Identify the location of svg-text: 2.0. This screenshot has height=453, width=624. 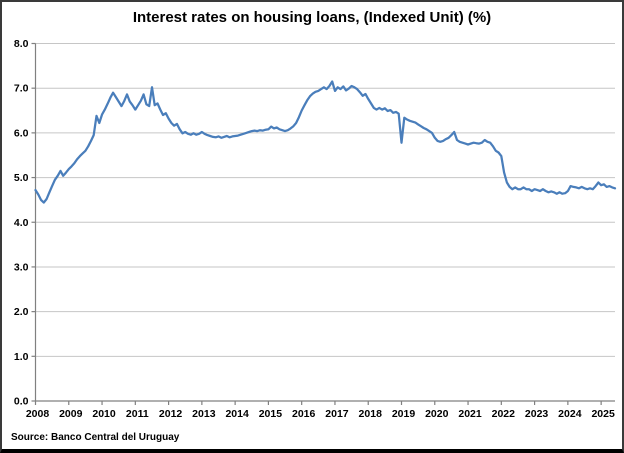
(21, 312).